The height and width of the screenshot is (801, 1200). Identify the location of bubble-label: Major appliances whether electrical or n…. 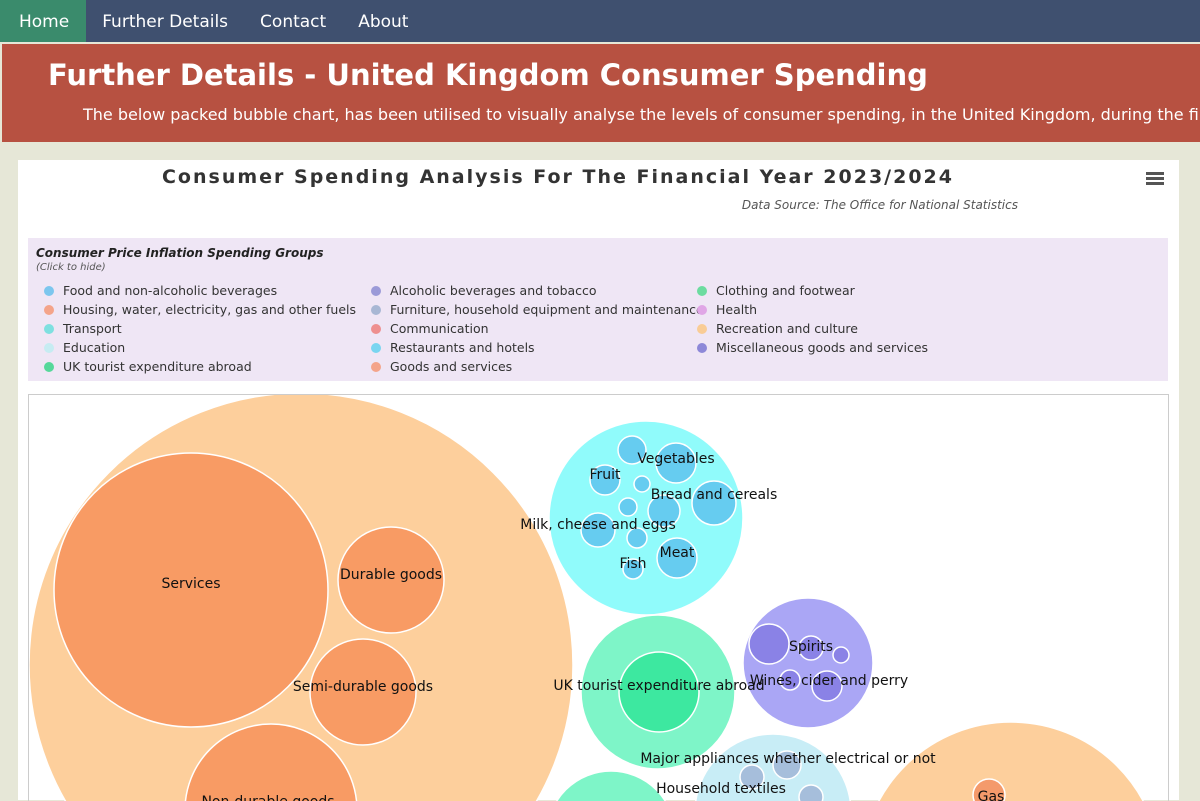
(788, 759).